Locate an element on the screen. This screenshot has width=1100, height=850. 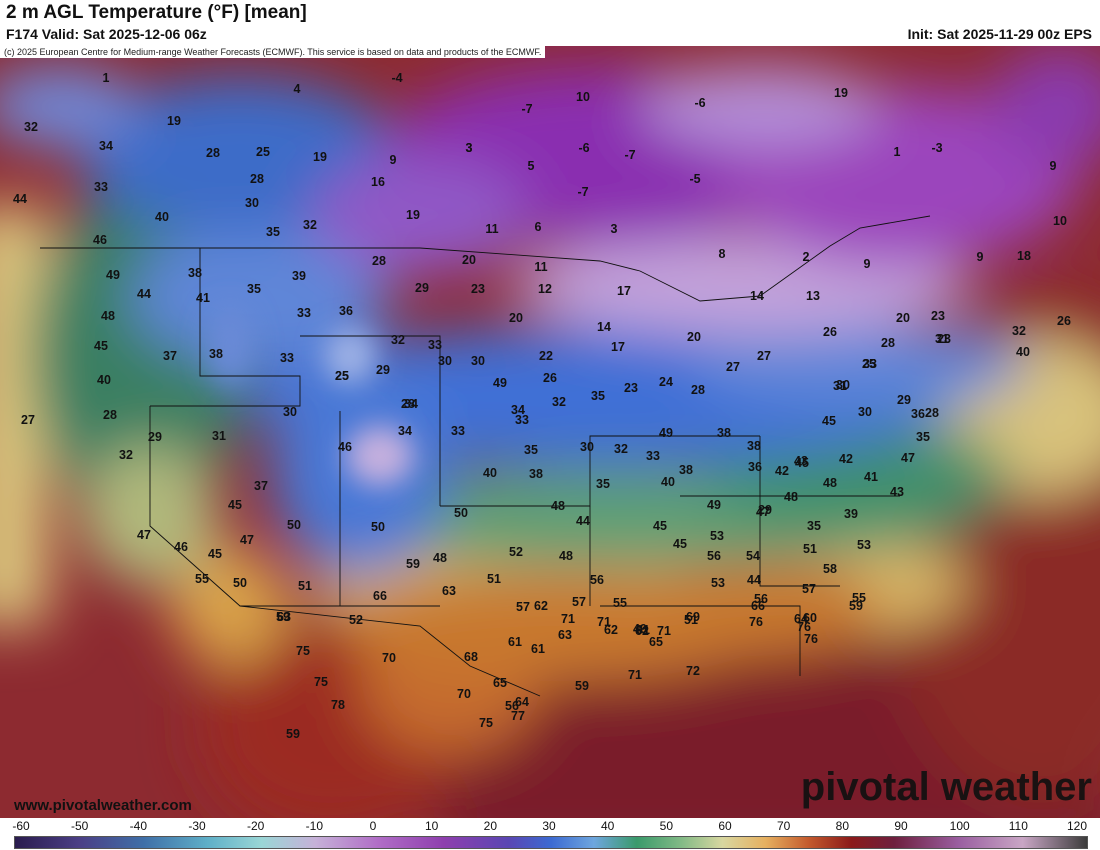
temperature-label: 60 is located at coordinates (810, 618).